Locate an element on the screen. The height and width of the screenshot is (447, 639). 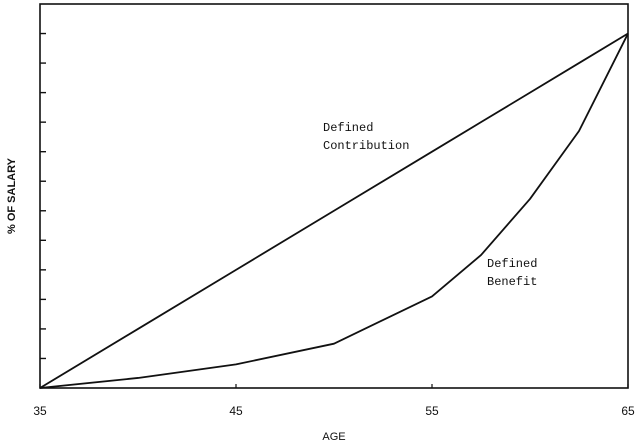
x-tick-label: 65 is located at coordinates (628, 411).